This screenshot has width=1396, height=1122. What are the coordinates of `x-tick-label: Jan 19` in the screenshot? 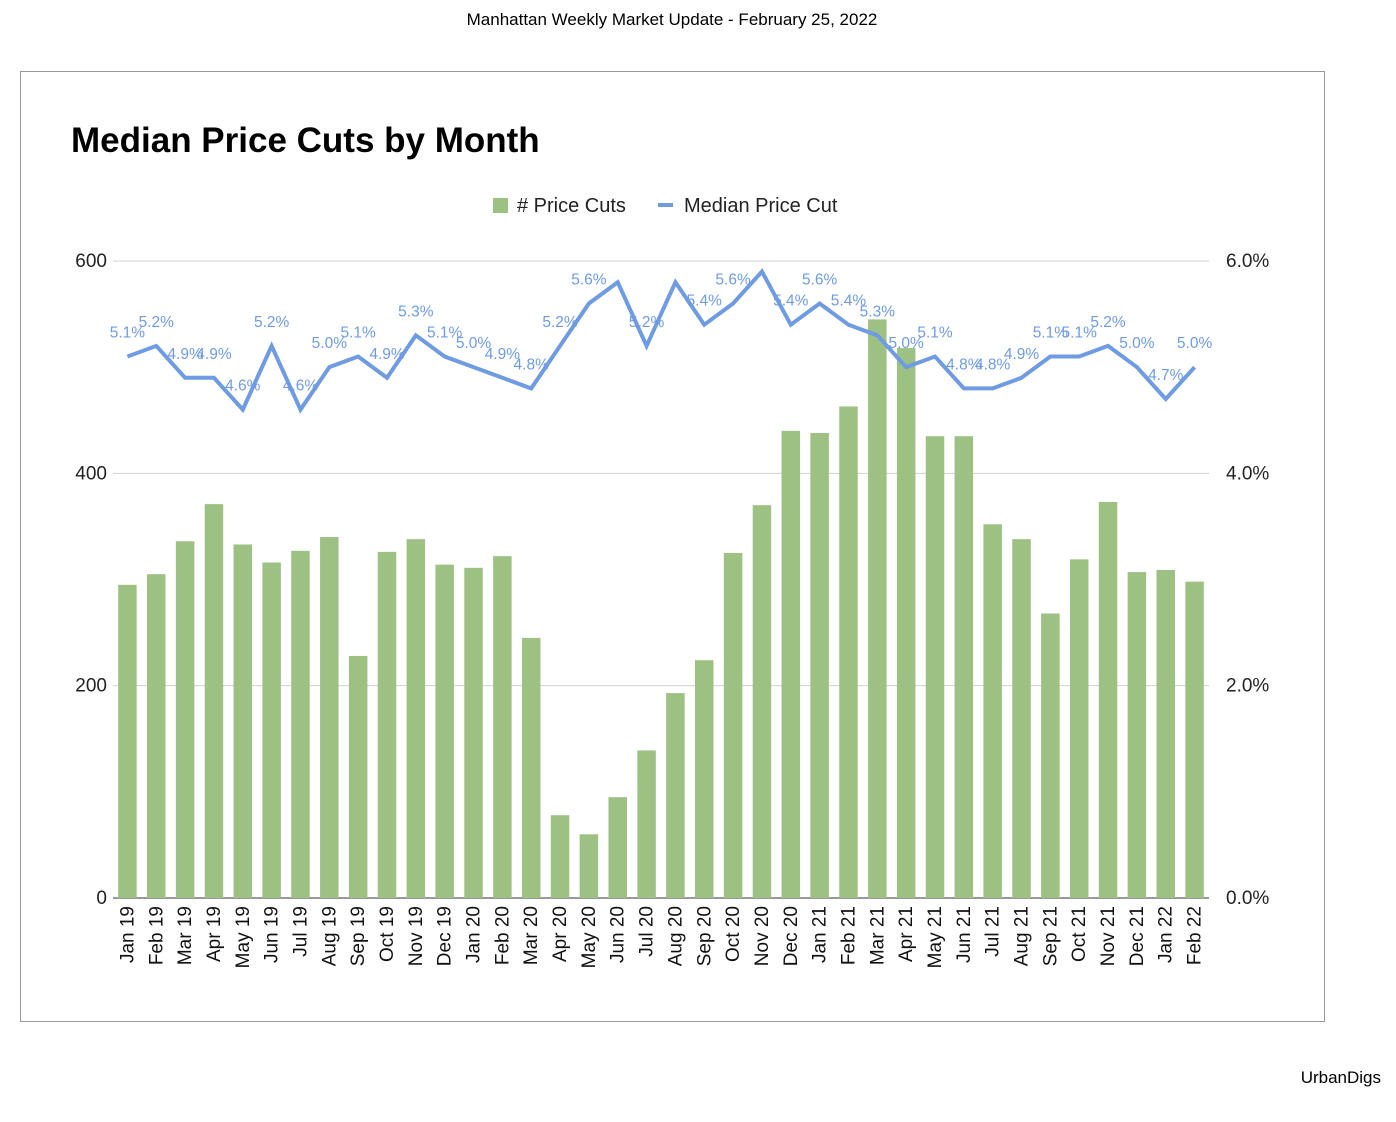 It's located at (127, 934).